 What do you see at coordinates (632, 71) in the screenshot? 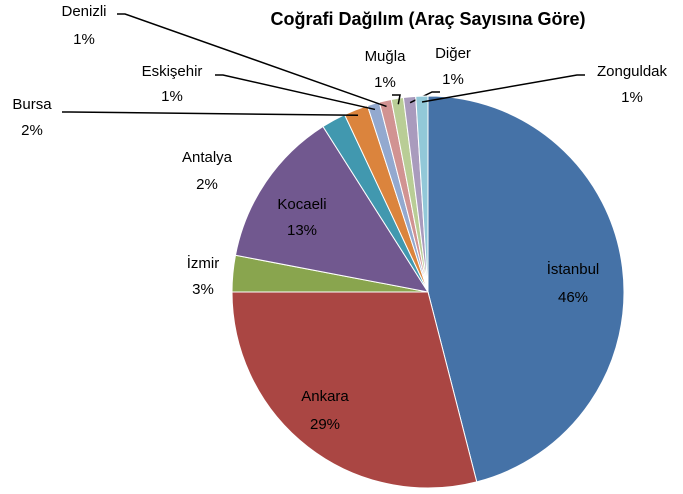
I see `slice-label: Zonguldak` at bounding box center [632, 71].